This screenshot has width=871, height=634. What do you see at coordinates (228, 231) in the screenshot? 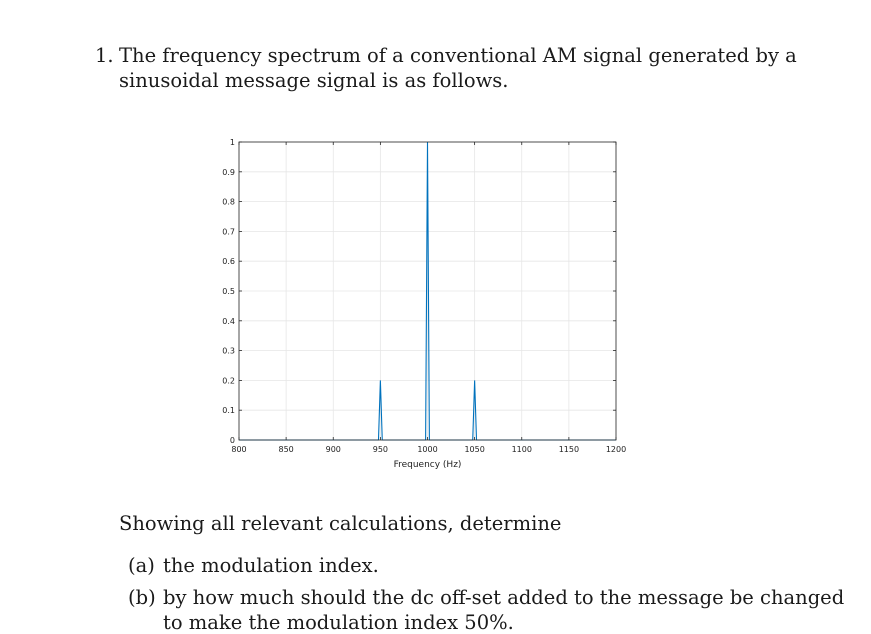
I see `y-tick-label: 0.7` at bounding box center [228, 231].